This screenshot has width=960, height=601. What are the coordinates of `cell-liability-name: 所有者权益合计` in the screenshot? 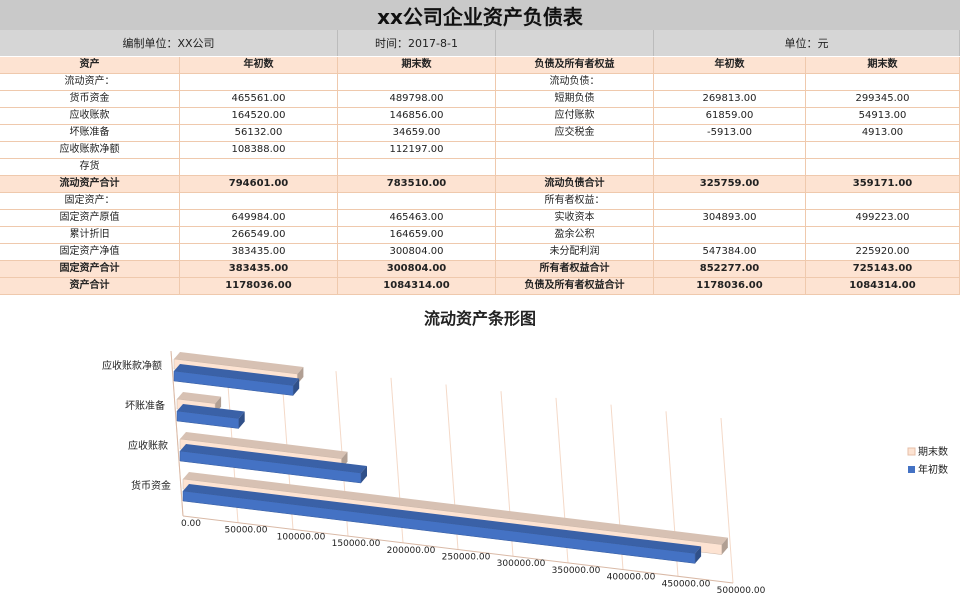 It's located at (575, 269).